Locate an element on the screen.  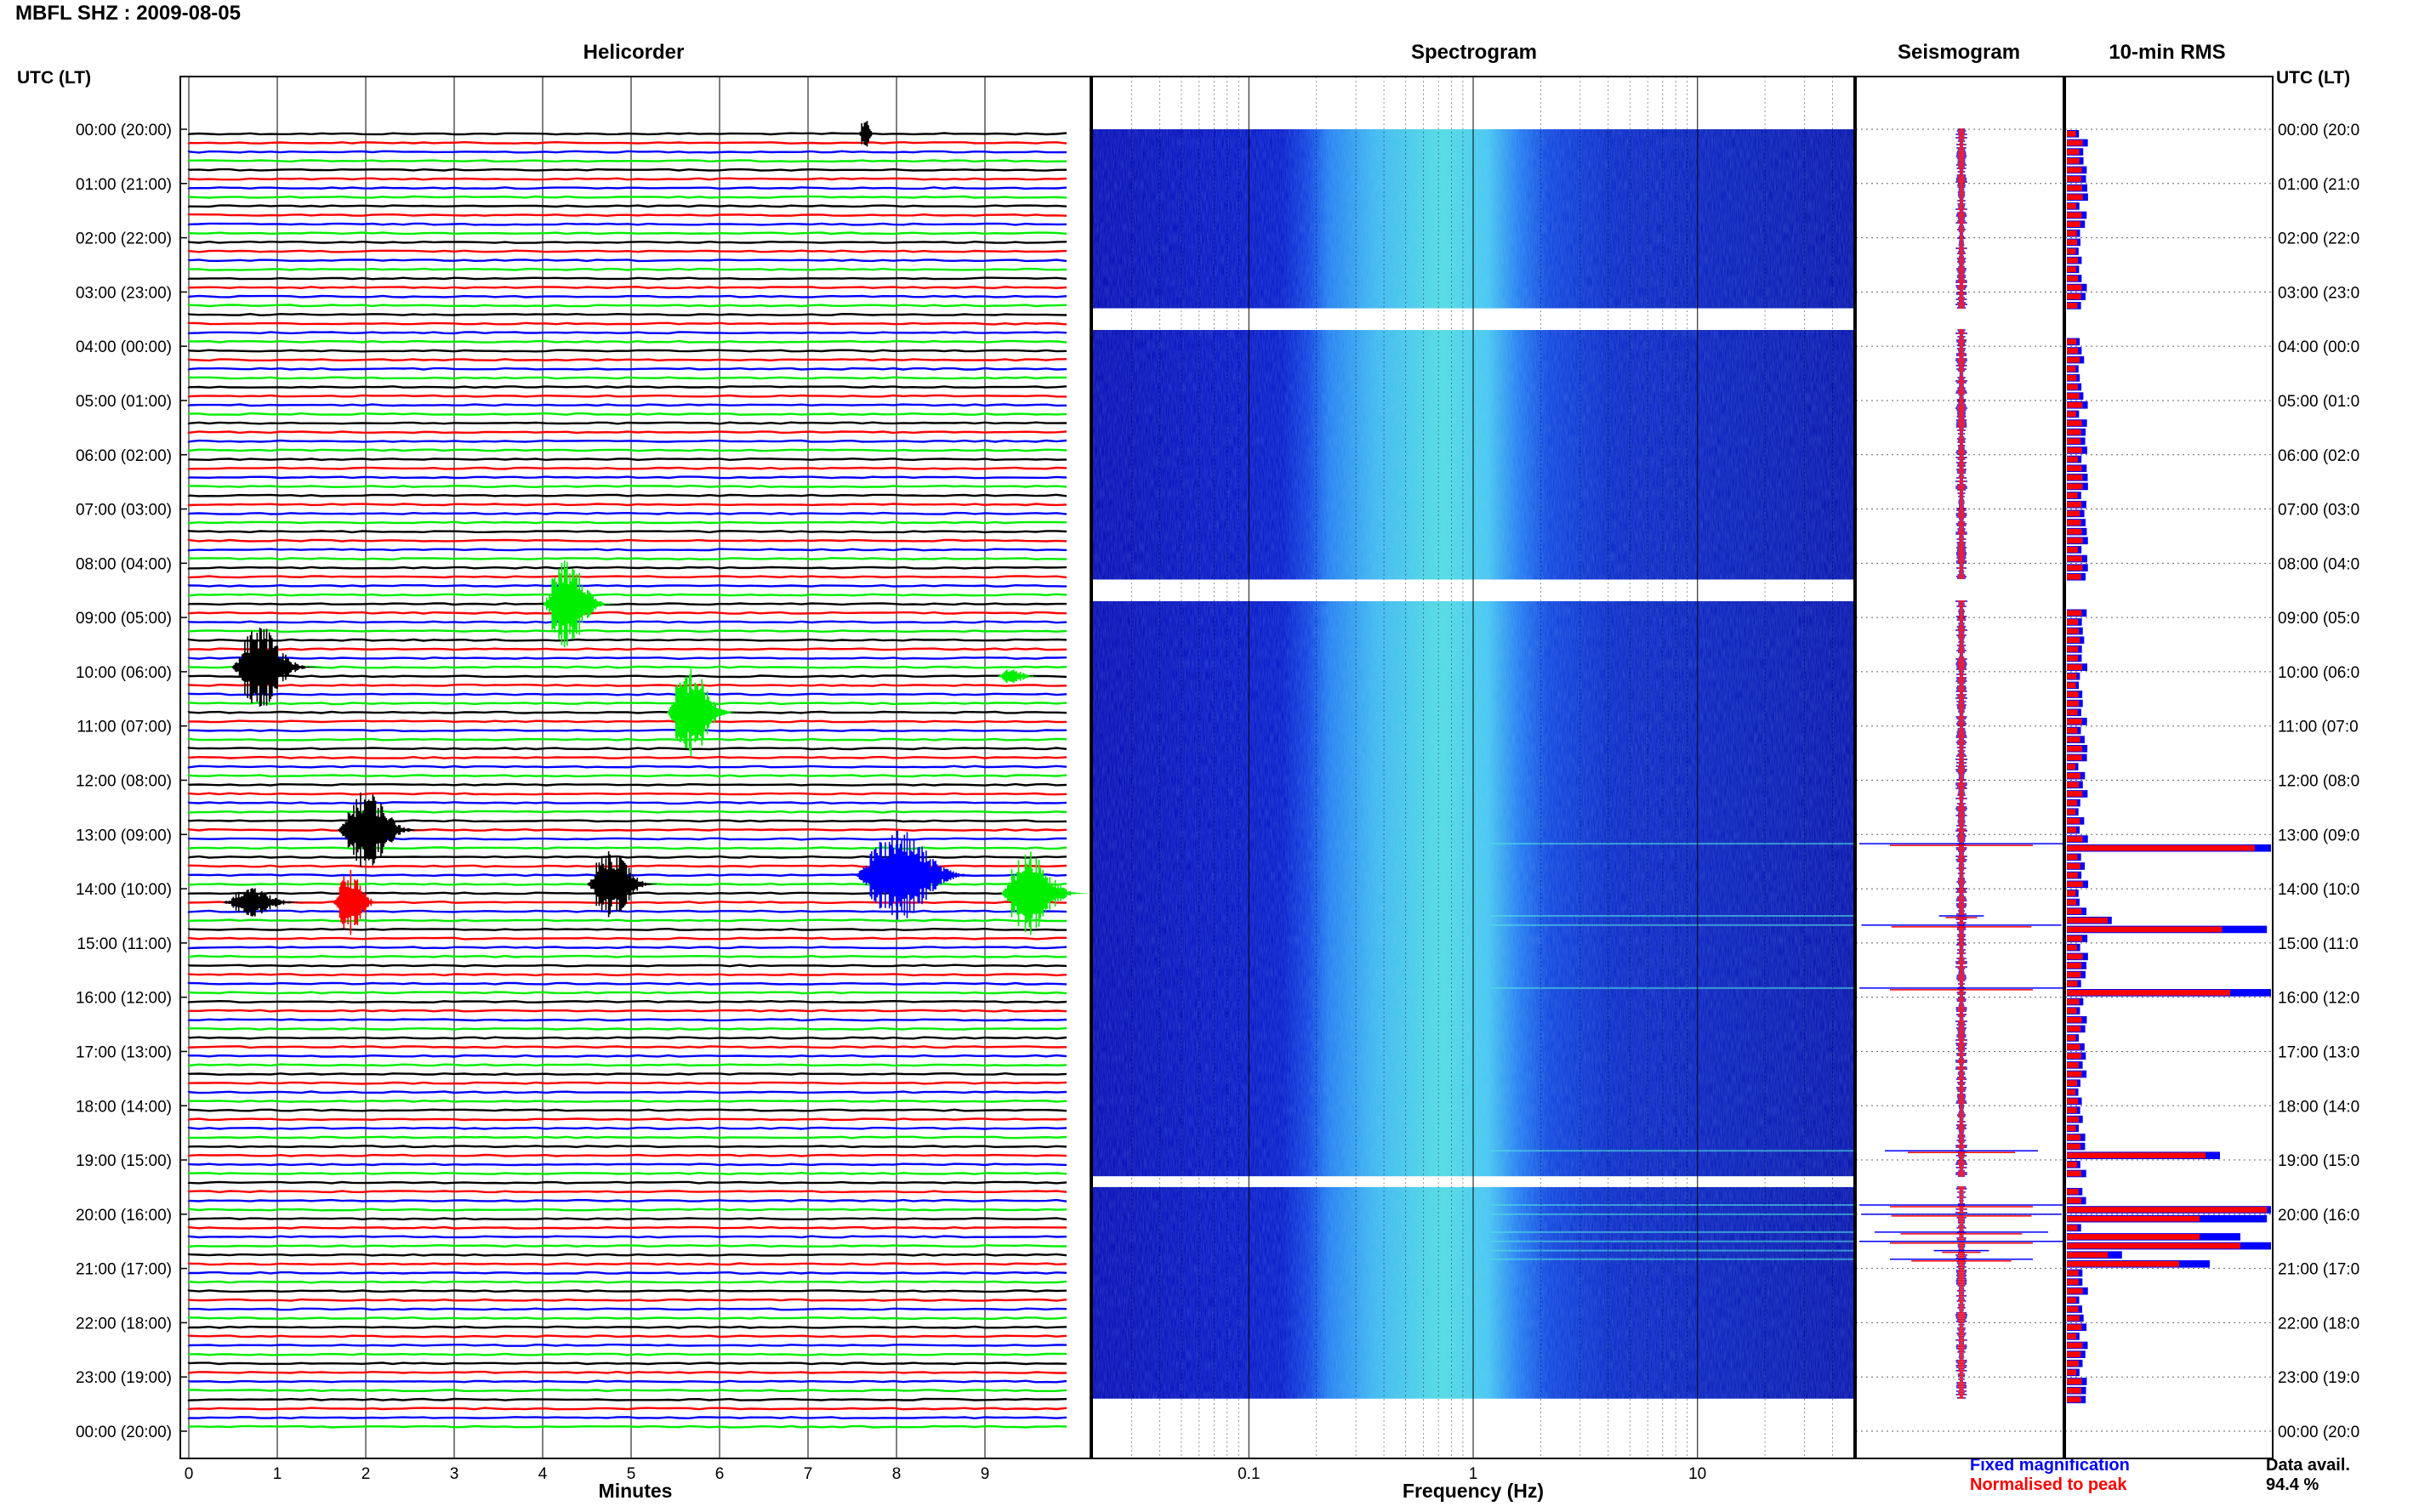
time-label-left: 19:00 (15:00) is located at coordinates (124, 1161).